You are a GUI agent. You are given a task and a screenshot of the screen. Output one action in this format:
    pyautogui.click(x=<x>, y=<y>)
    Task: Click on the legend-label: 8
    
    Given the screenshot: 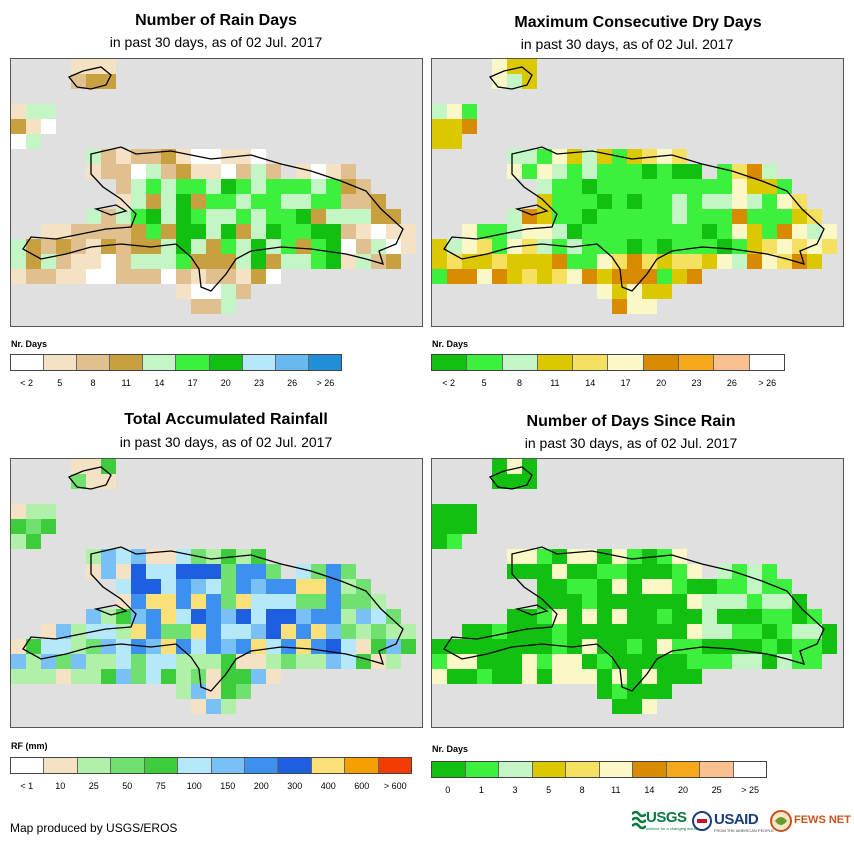 What is the action you would take?
    pyautogui.click(x=519, y=383)
    